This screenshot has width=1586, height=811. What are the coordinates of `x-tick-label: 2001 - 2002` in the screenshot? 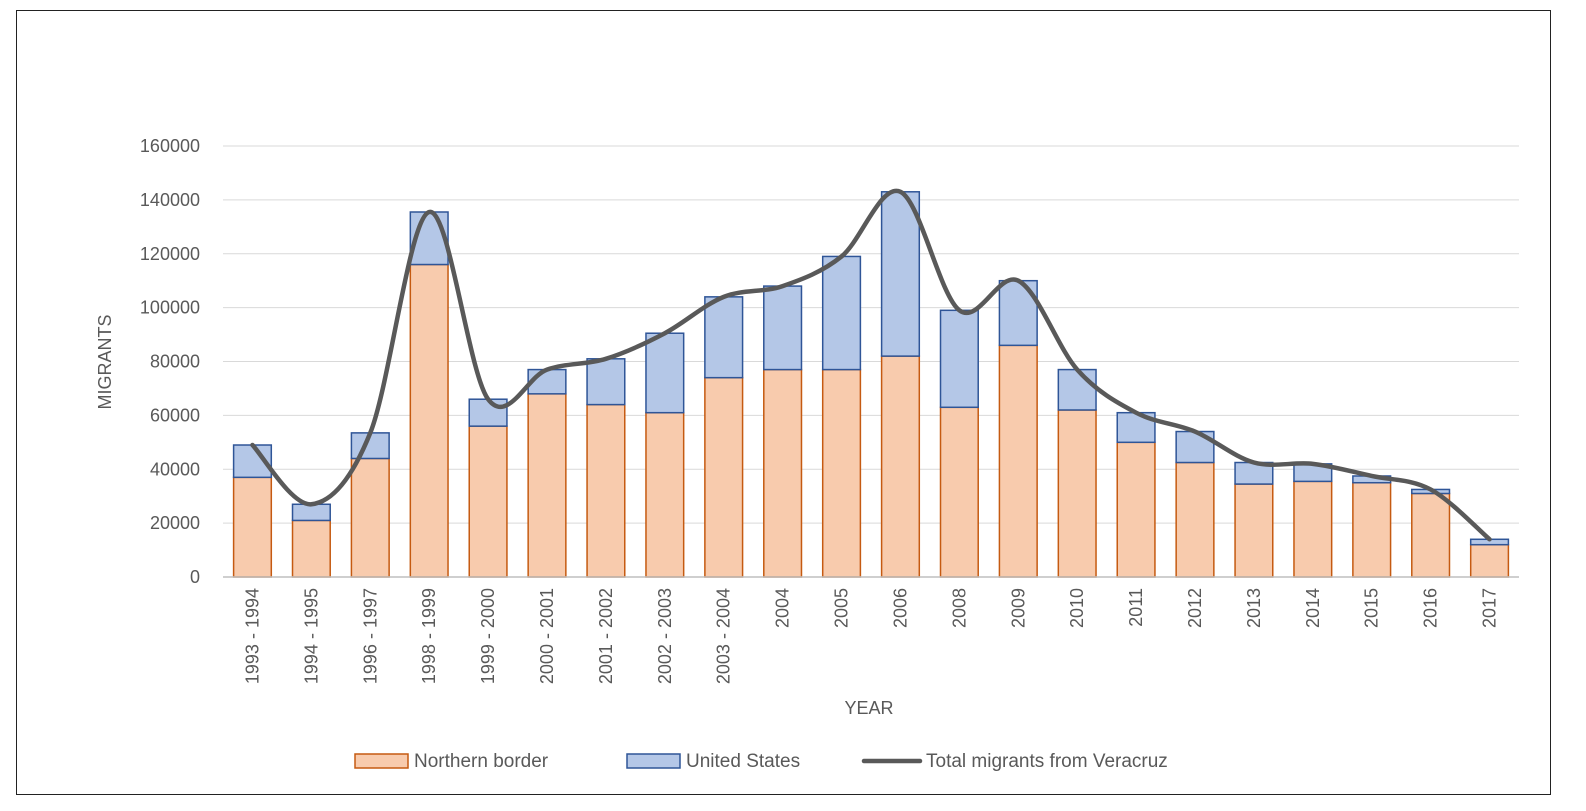 It's located at (606, 636).